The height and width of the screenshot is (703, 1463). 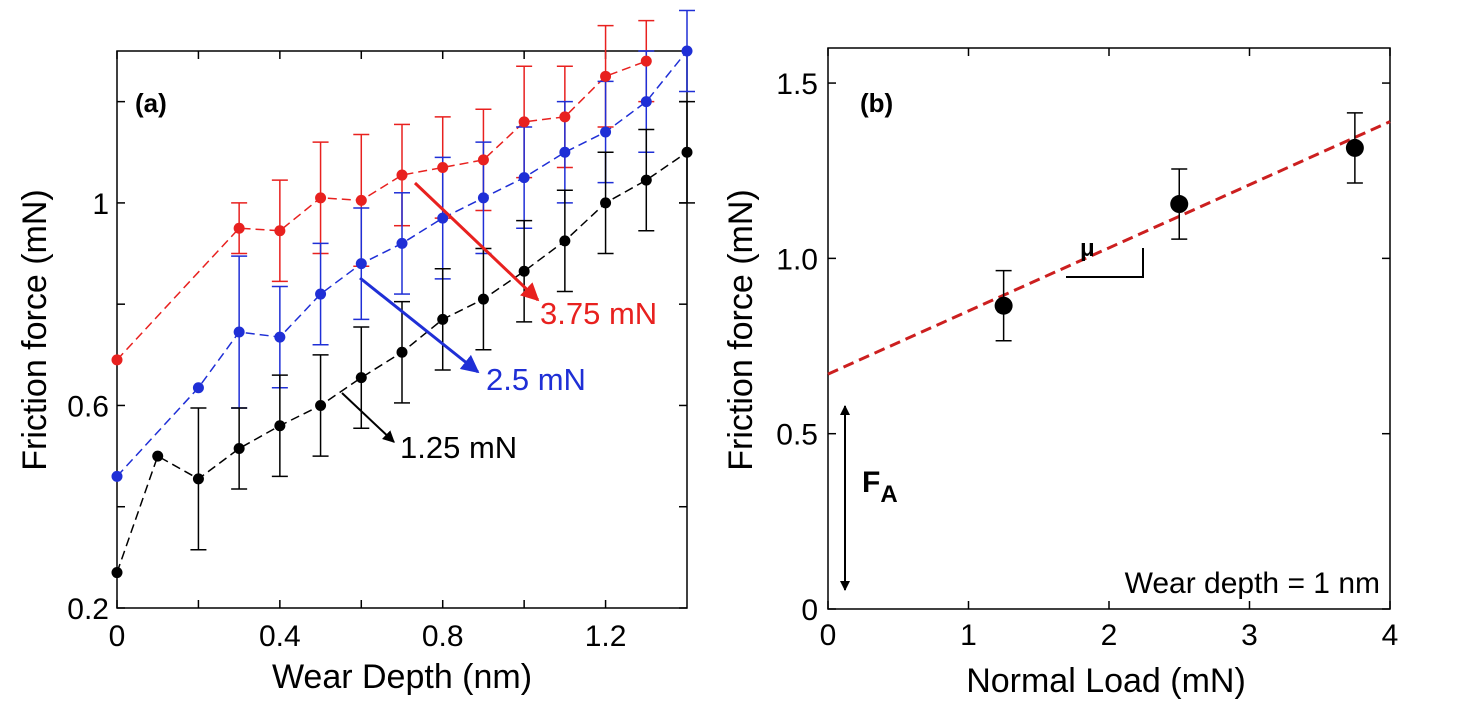 What do you see at coordinates (1390, 635) in the screenshot?
I see `x-tick-label: 4` at bounding box center [1390, 635].